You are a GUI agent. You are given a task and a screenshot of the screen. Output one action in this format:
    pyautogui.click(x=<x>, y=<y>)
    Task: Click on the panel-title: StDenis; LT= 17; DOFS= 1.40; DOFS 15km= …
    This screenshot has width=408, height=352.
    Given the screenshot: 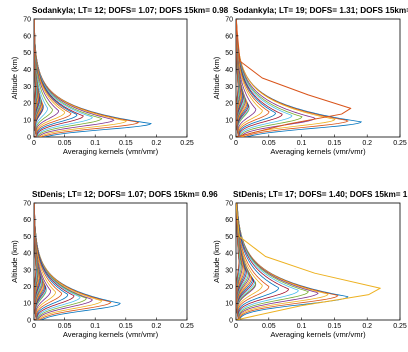 What is the action you would take?
    pyautogui.click(x=320, y=194)
    